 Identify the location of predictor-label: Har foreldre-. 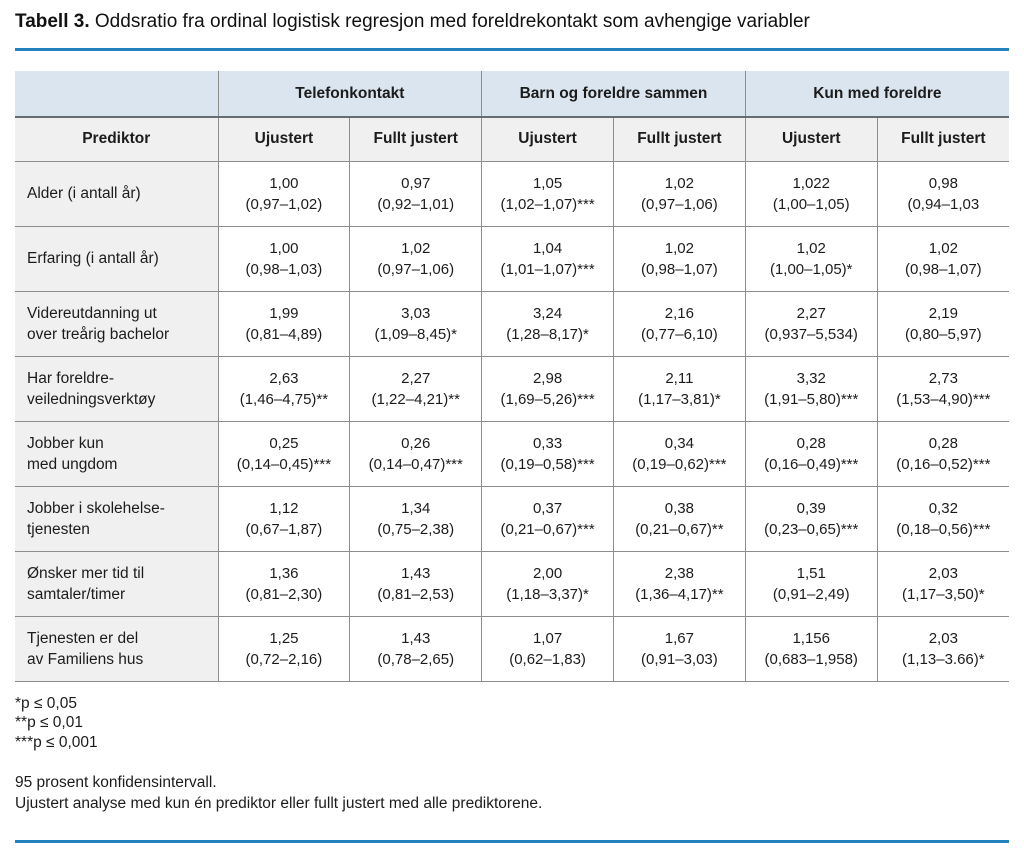
(70, 378).